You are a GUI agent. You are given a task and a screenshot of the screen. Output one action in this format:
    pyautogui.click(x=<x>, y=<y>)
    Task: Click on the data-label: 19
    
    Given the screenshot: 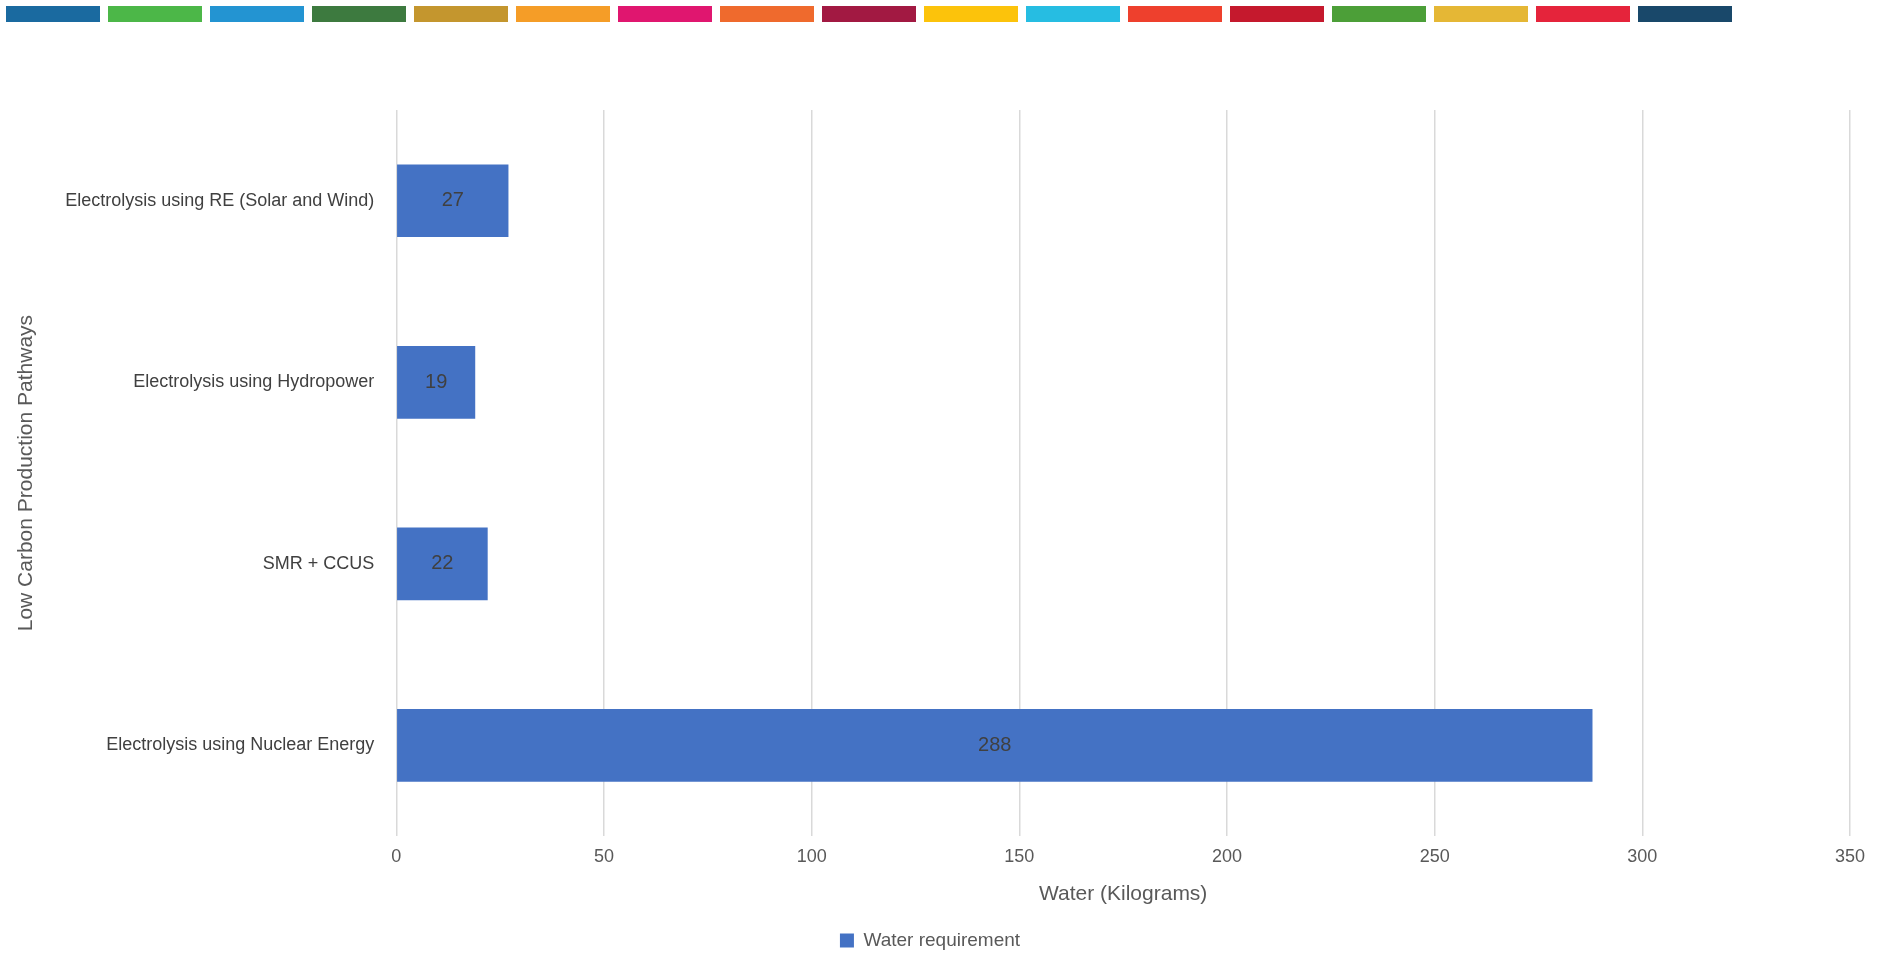 What is the action you would take?
    pyautogui.click(x=436, y=380)
    